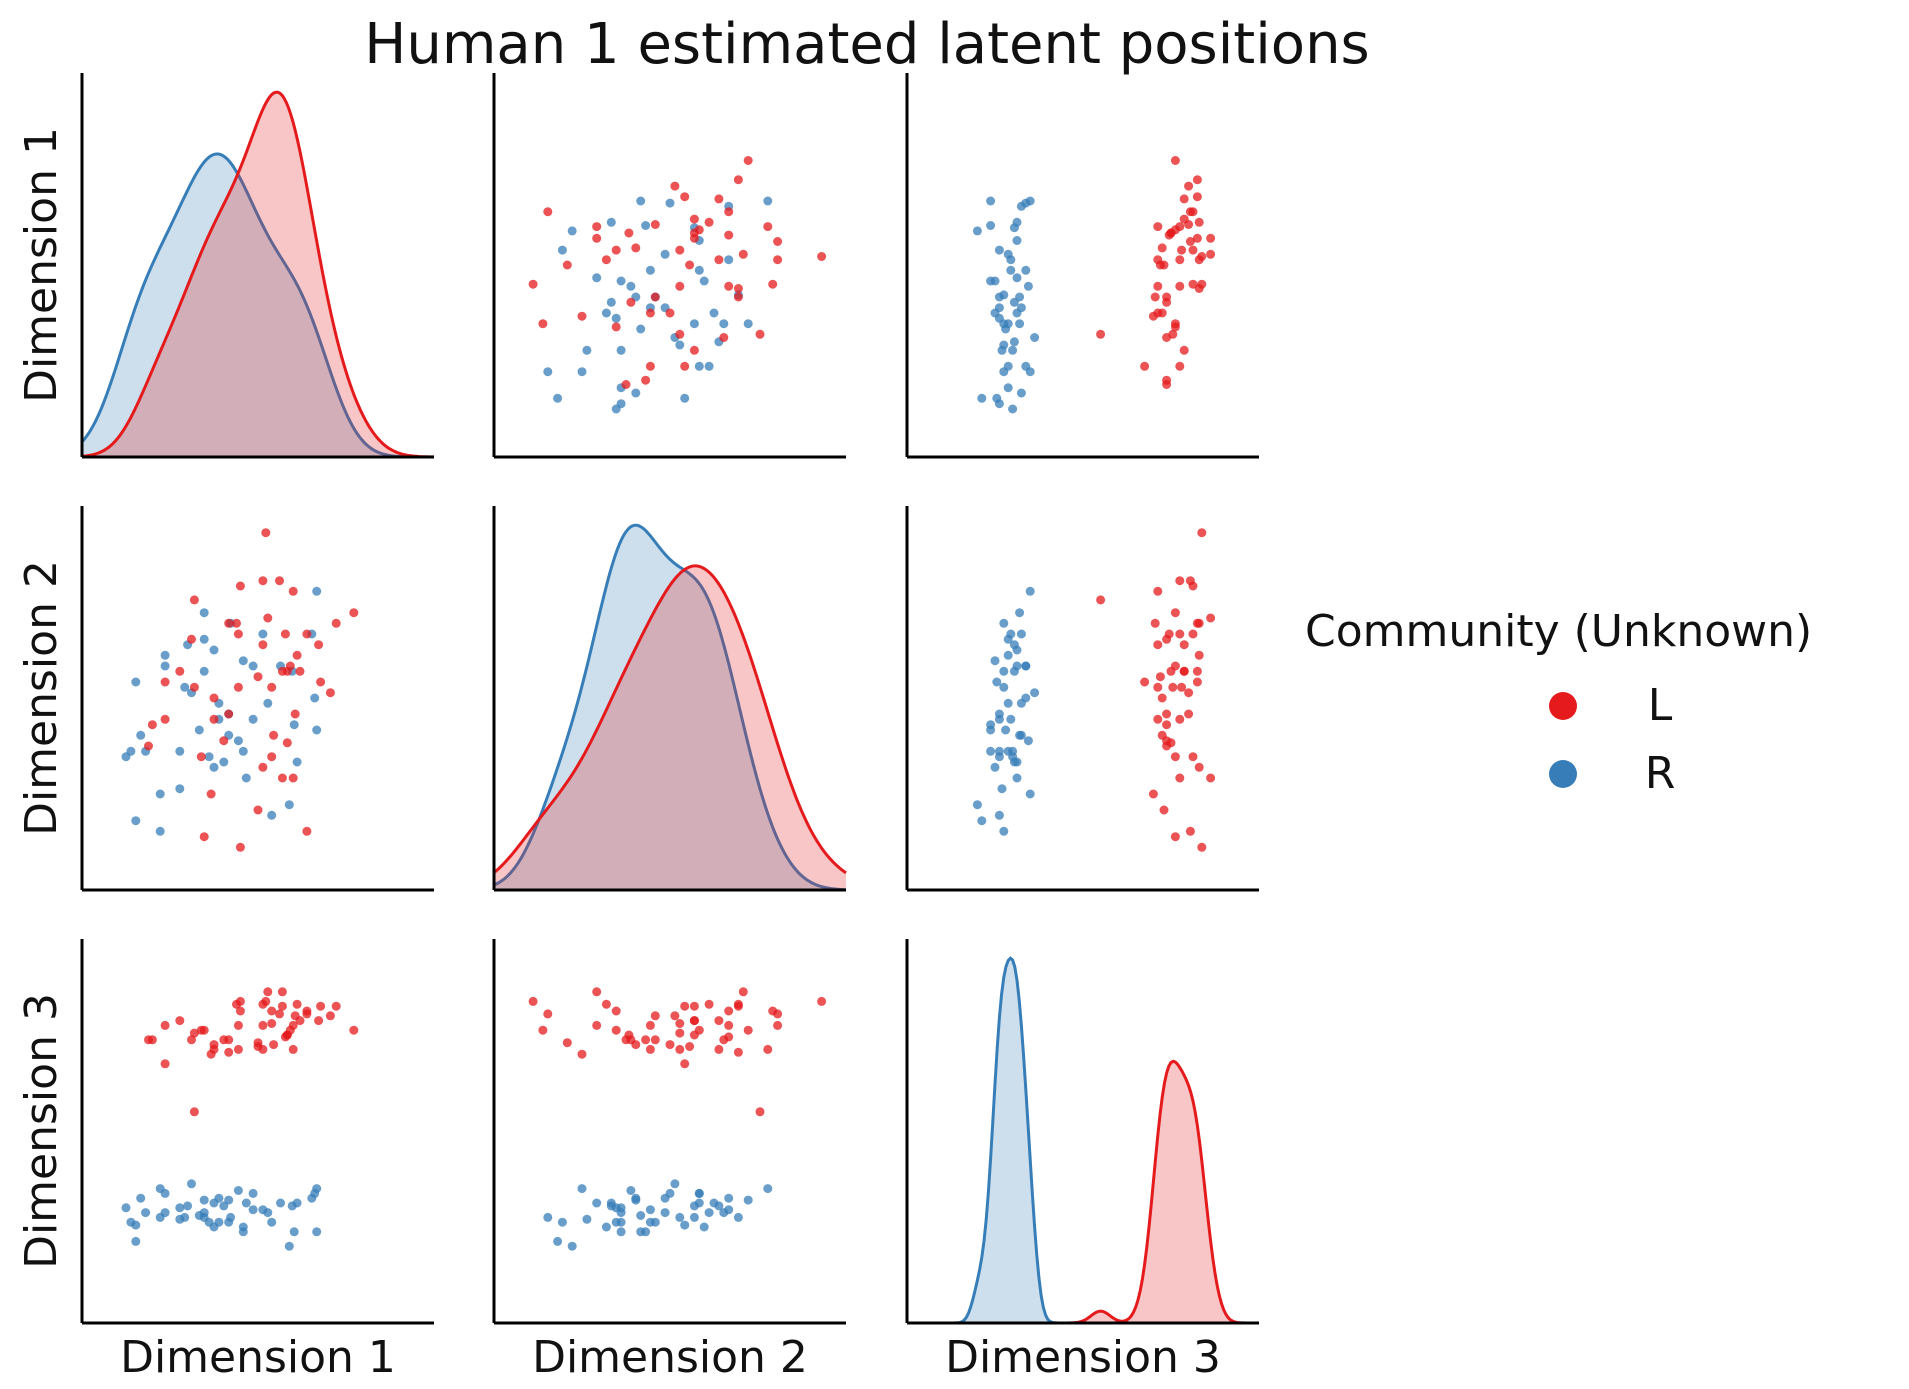  What do you see at coordinates (41, 265) in the screenshot?
I see `y-axis-label-1: Dimension 1` at bounding box center [41, 265].